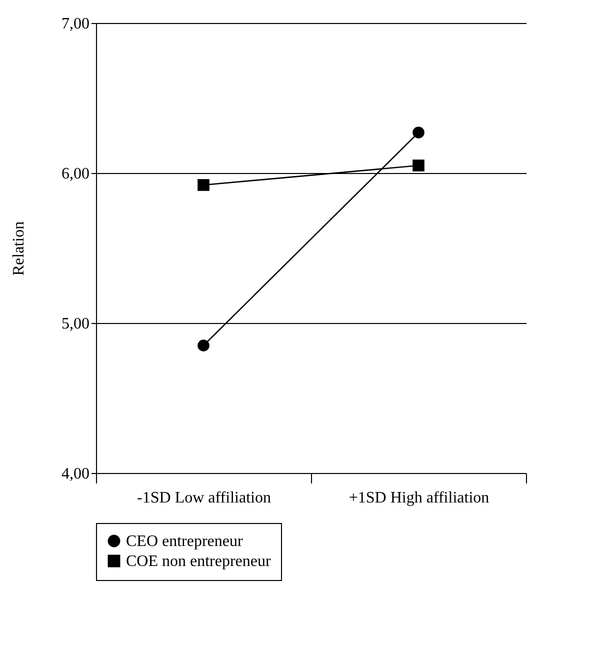  I want to click on legend-label: COE non entrepreneur, so click(199, 561).